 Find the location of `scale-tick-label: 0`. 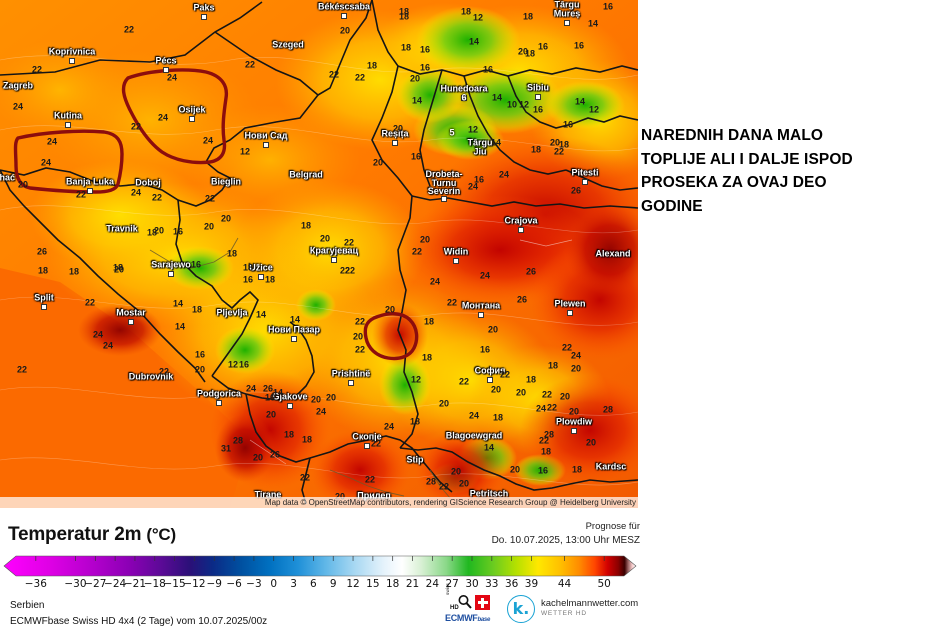

scale-tick-label: 0 is located at coordinates (273, 584).